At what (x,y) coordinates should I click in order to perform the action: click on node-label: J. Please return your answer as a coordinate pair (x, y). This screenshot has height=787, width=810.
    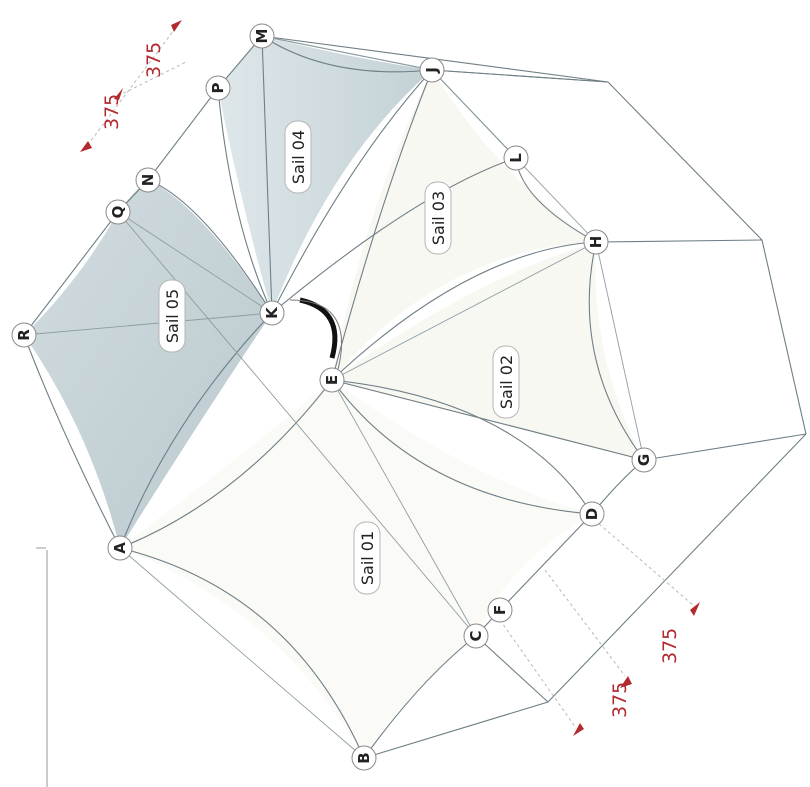
    Looking at the image, I should click on (432, 70).